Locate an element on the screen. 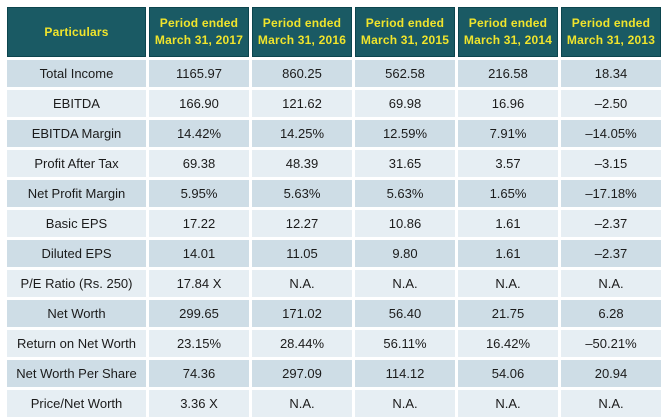 The height and width of the screenshot is (420, 670). cell-value: 860.25 is located at coordinates (302, 73).